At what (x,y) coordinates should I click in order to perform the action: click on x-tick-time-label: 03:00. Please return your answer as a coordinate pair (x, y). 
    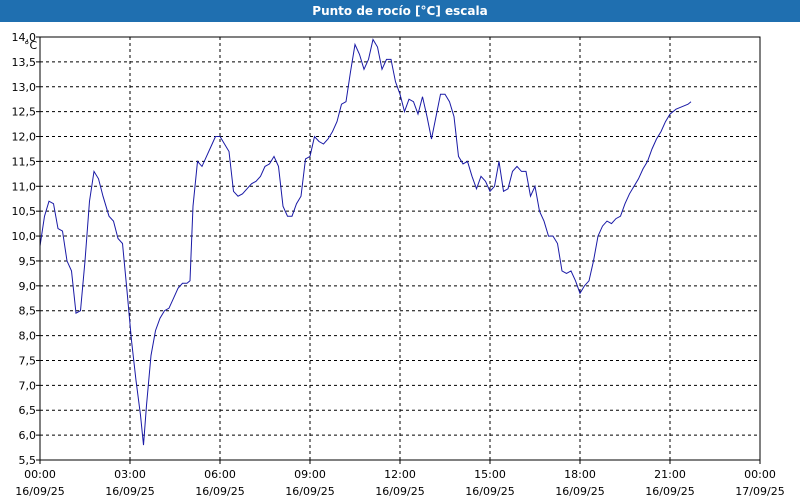
    Looking at the image, I should click on (130, 474).